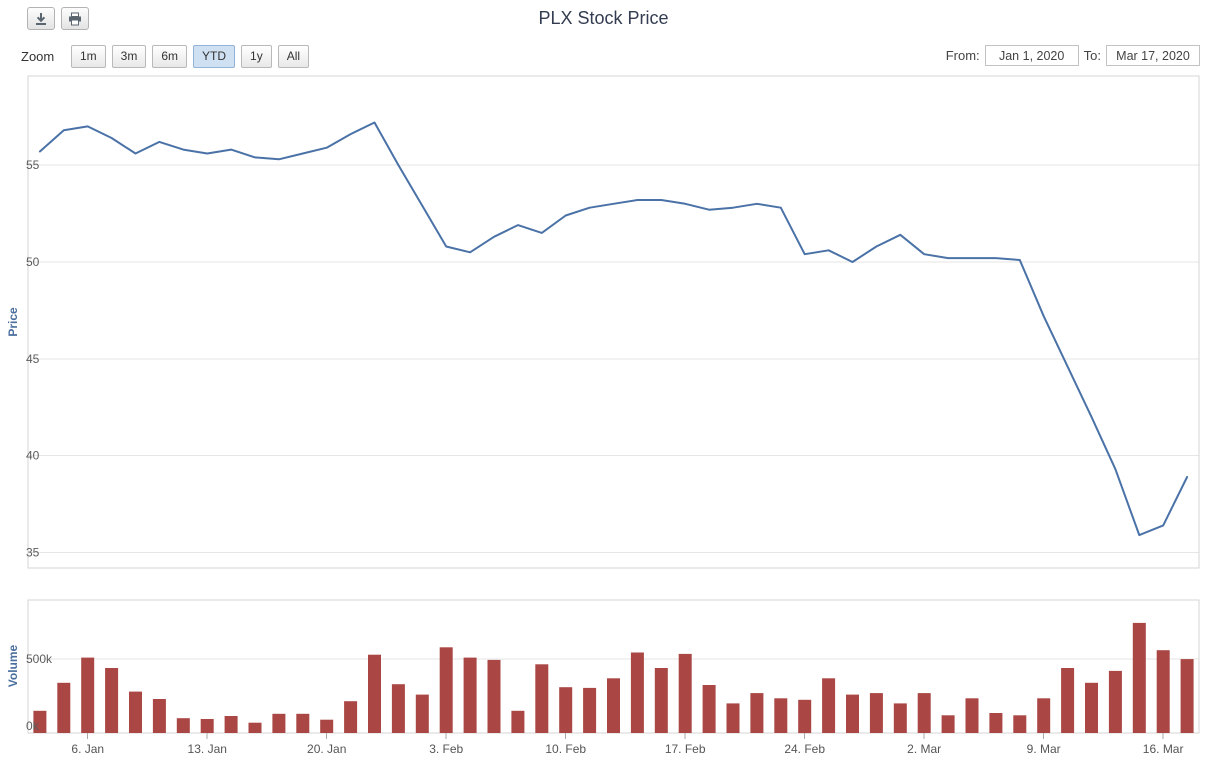  What do you see at coordinates (129, 56) in the screenshot?
I see `zoom-button-3m: 3m` at bounding box center [129, 56].